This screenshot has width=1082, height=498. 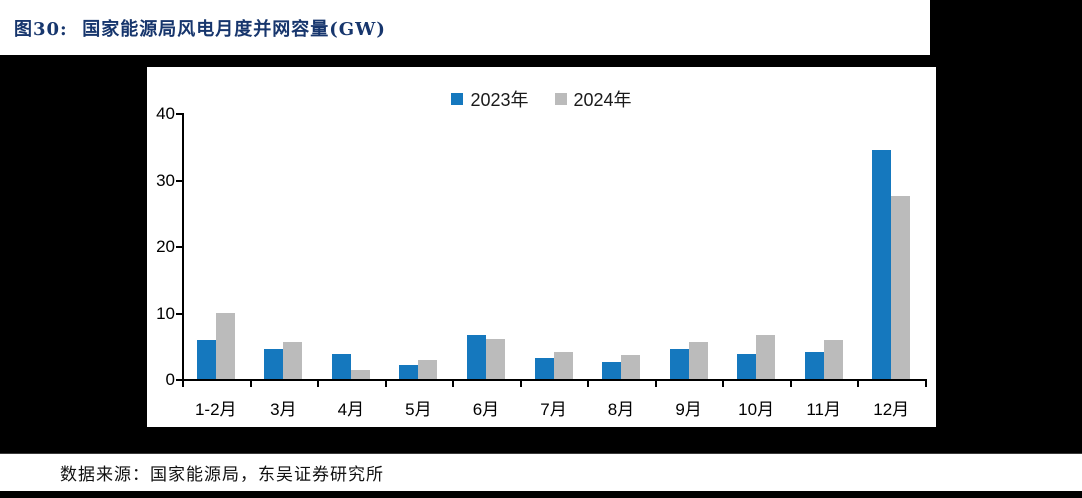 What do you see at coordinates (341, 366) in the screenshot?
I see `bar-2023-4月` at bounding box center [341, 366].